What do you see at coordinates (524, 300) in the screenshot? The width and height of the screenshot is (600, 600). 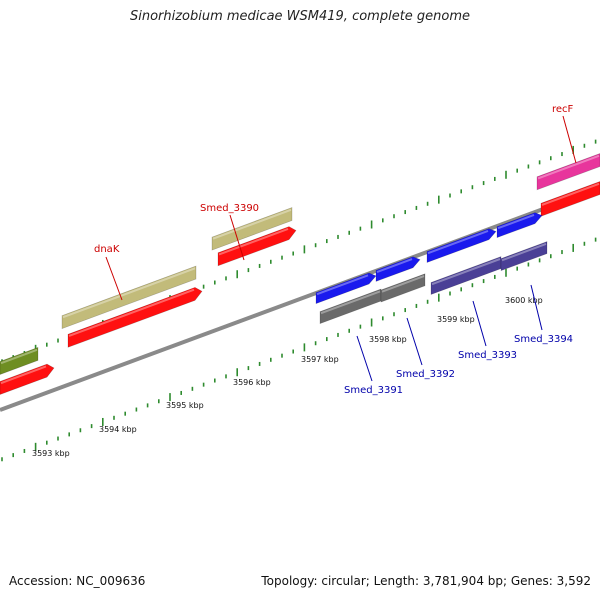 I see `kbp-label-3600: 3600 kbp` at bounding box center [524, 300].